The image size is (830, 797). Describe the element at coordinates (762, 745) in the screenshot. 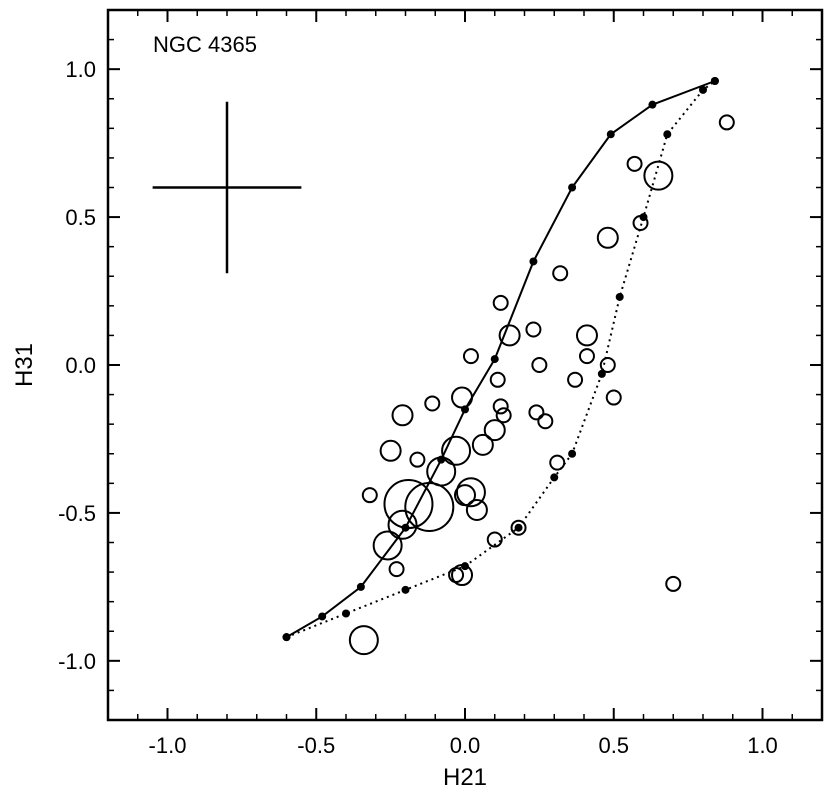

I see `x-tick-label: 1.0` at that location.